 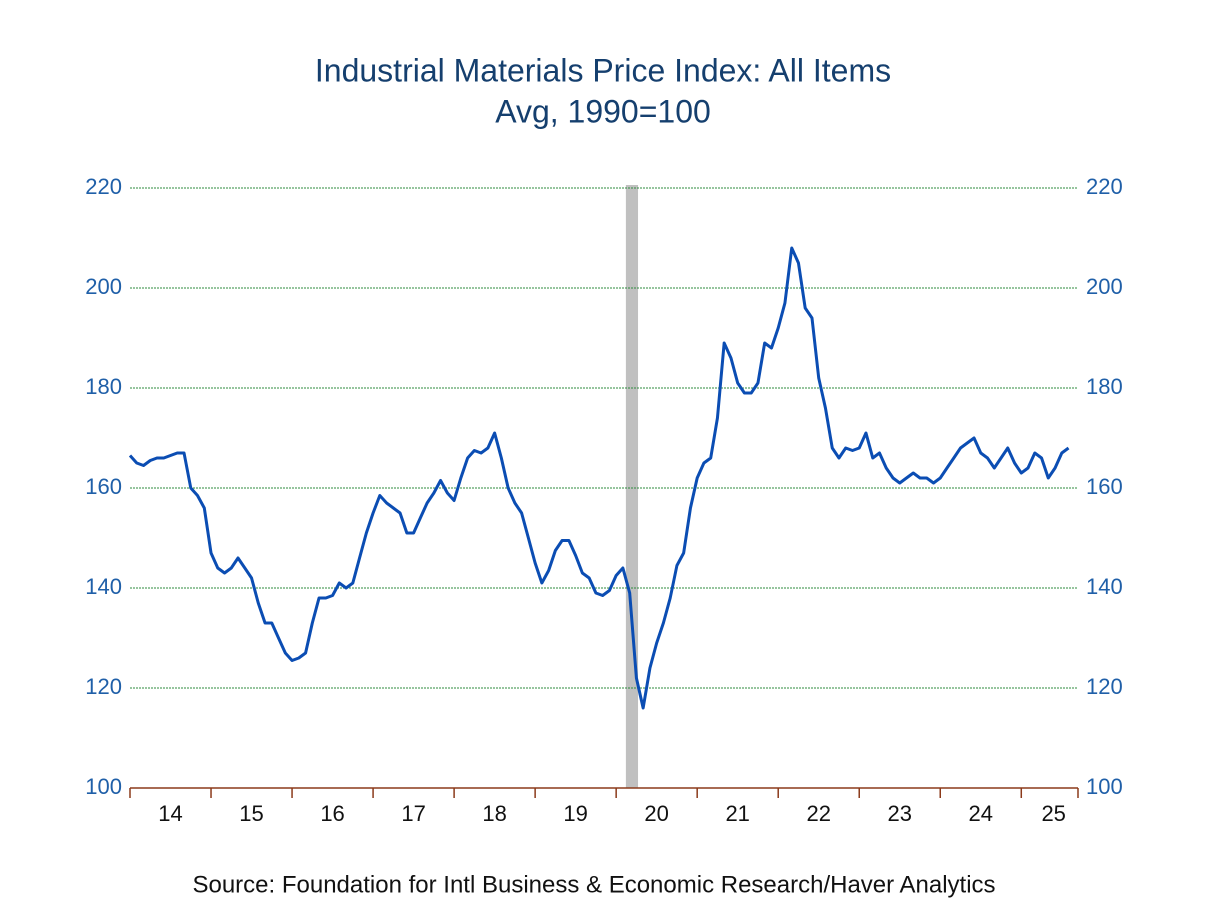 What do you see at coordinates (656, 813) in the screenshot?
I see `x-tick-label: 20` at bounding box center [656, 813].